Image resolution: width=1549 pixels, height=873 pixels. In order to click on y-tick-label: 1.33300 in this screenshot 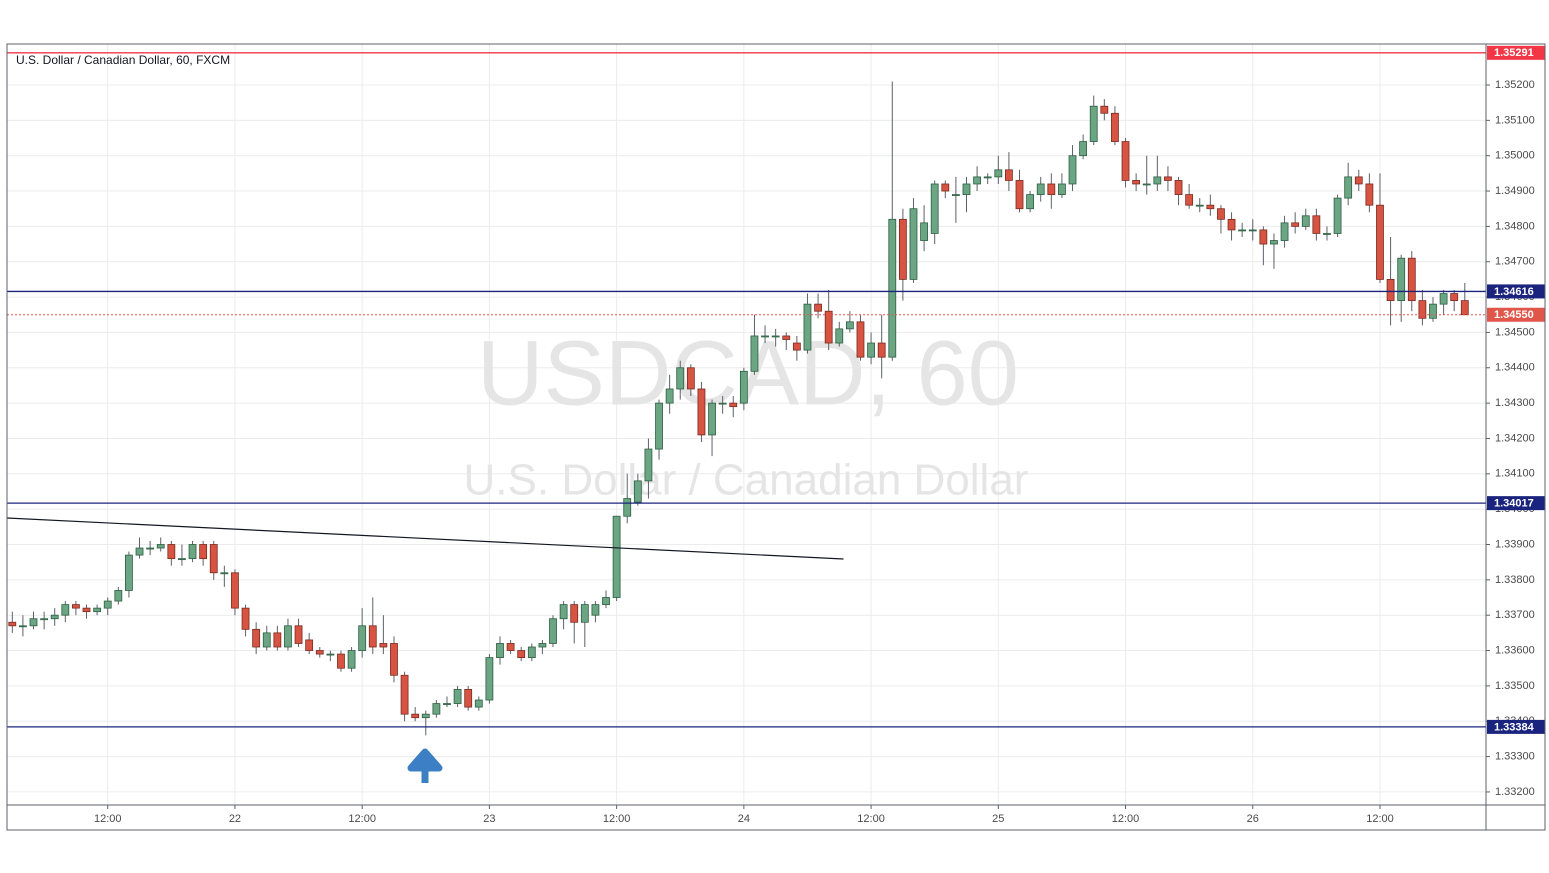, I will do `click(1515, 756)`.